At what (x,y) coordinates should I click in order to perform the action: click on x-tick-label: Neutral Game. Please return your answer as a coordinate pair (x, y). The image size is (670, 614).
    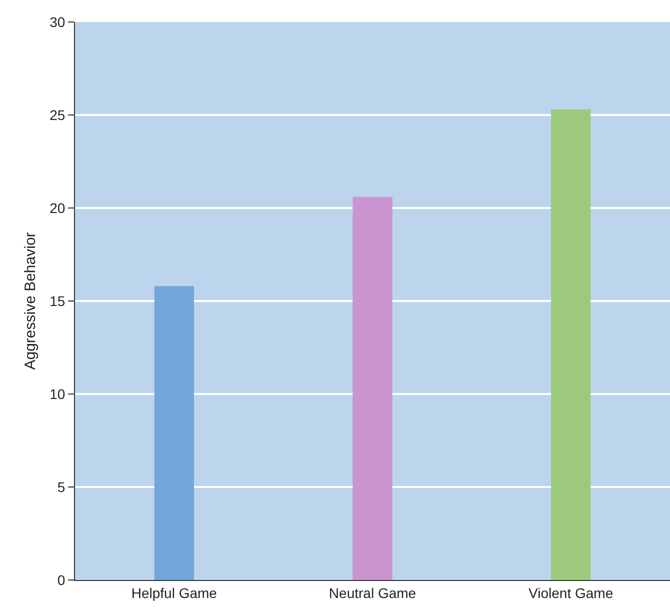
    Looking at the image, I should click on (372, 592).